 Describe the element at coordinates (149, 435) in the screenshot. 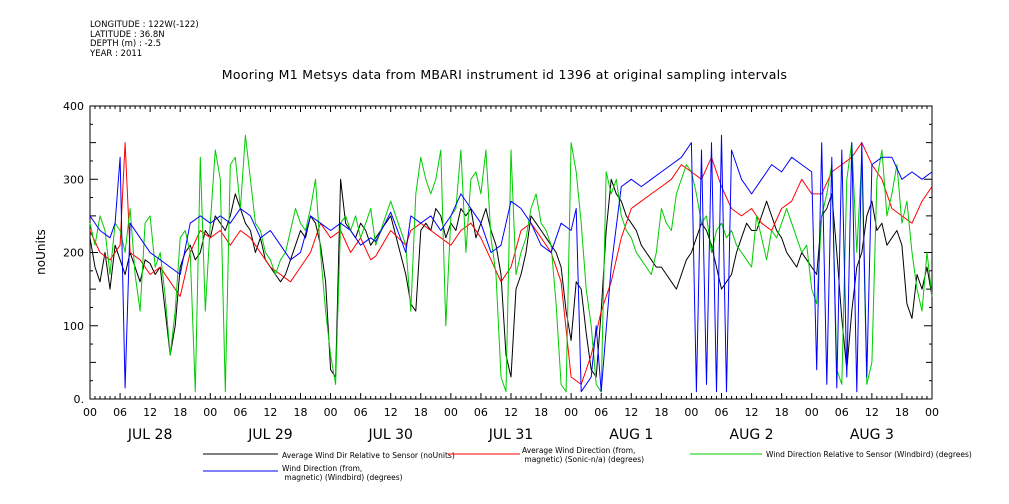

I see `x-day-label: JUL 28` at that location.